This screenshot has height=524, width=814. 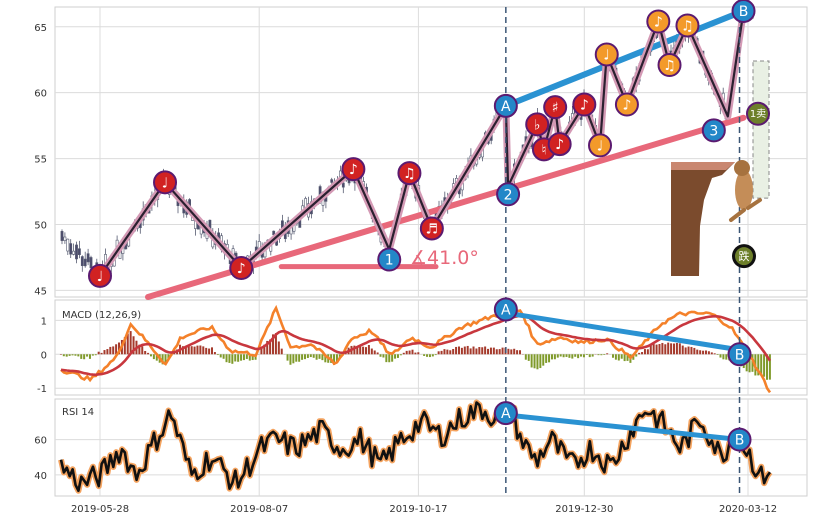 What do you see at coordinates (241, 269) in the screenshot?
I see `price-marker-text: ♪` at bounding box center [241, 269].